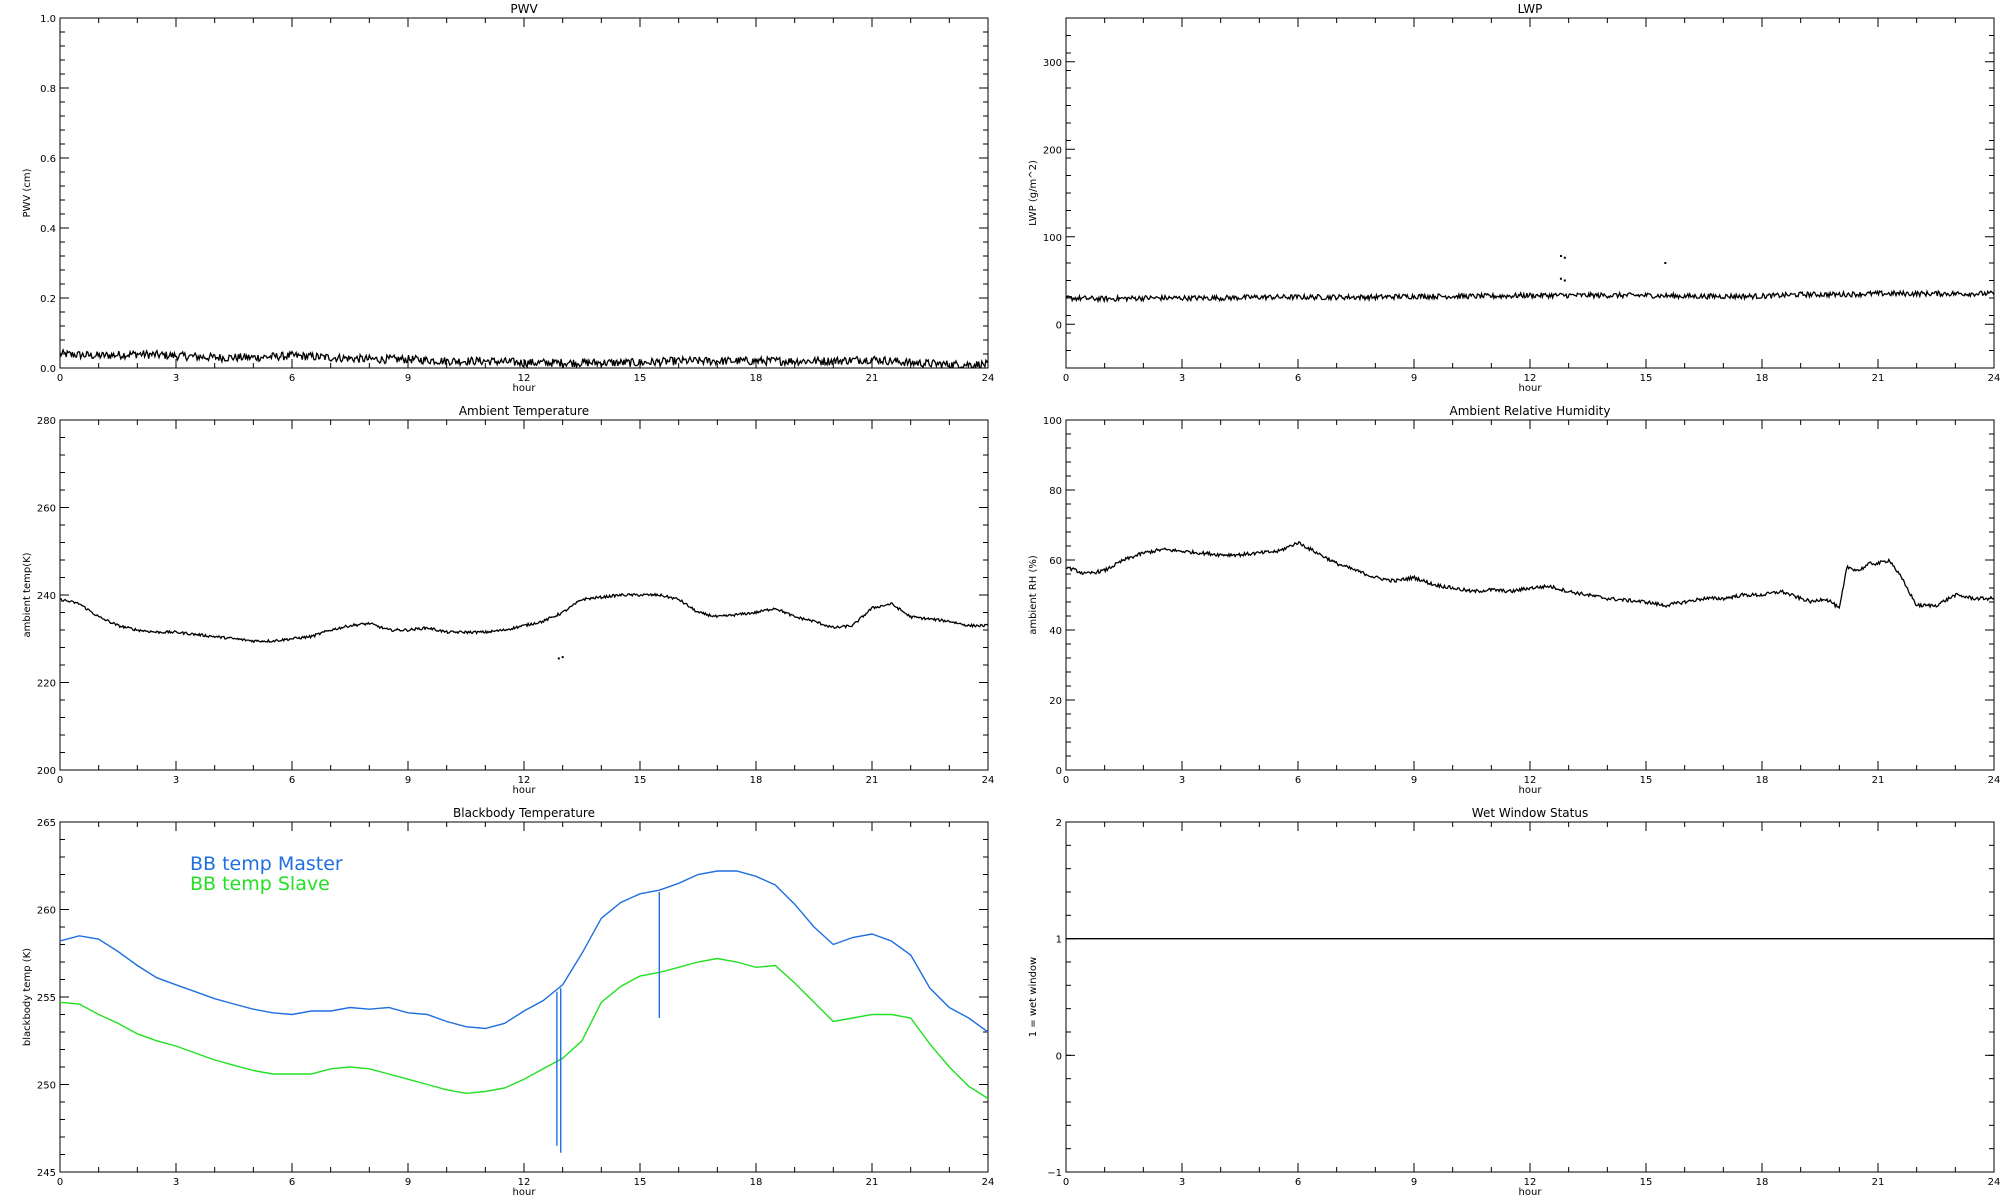 Image resolution: width=2000 pixels, height=1200 pixels. Describe the element at coordinates (46, 1173) in the screenshot. I see `y-tick-label: 245` at that location.